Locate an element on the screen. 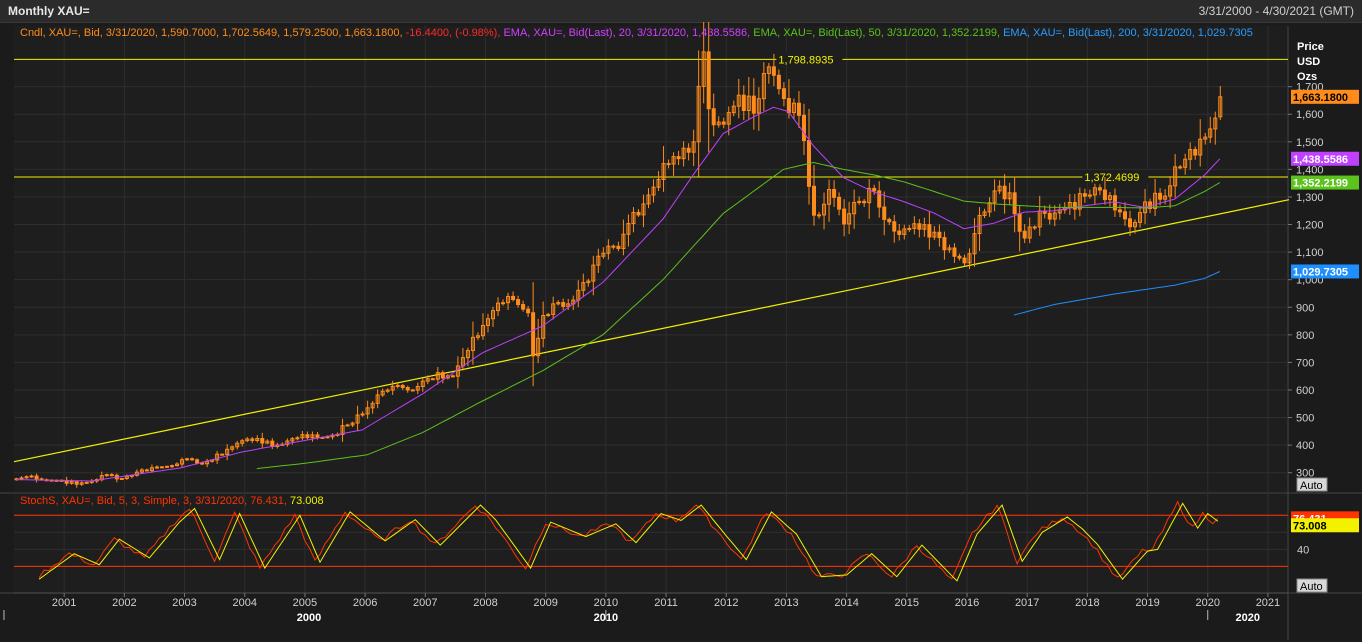 Image resolution: width=1362 pixels, height=642 pixels. price-tick-label: 600 is located at coordinates (1305, 391).